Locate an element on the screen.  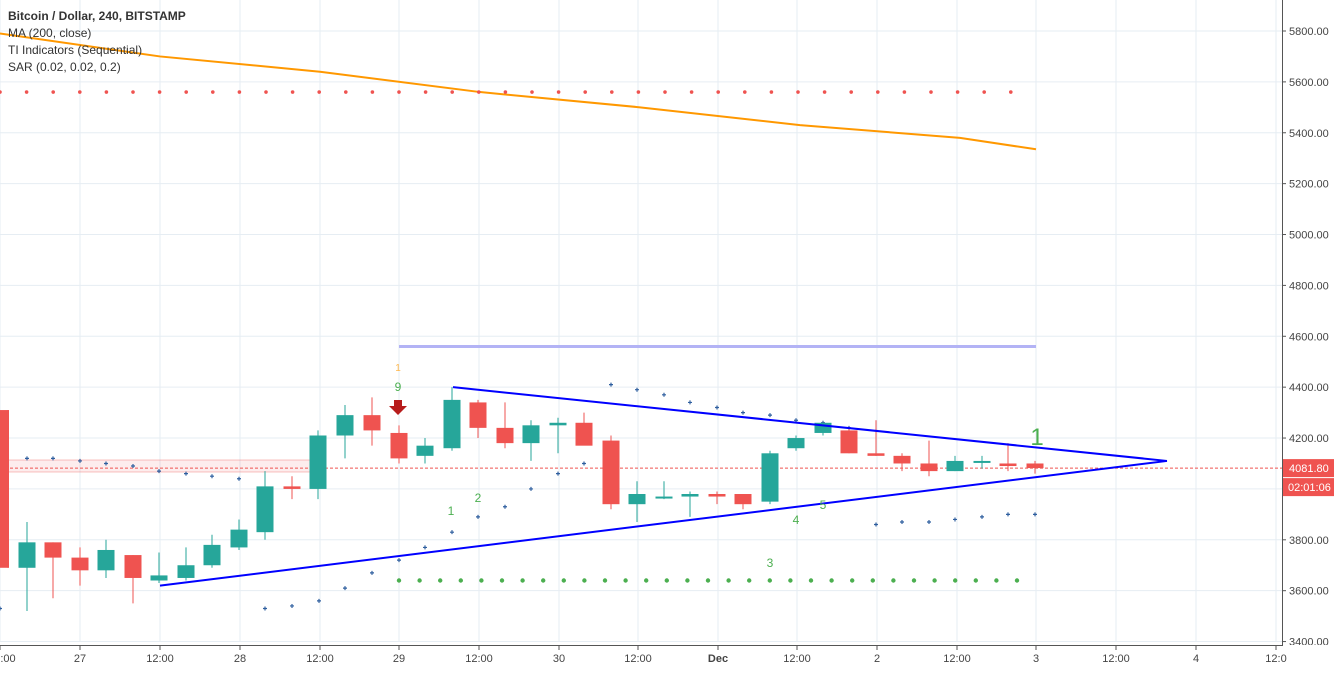
indicator-ma: MA (200, close) is located at coordinates (50, 33).